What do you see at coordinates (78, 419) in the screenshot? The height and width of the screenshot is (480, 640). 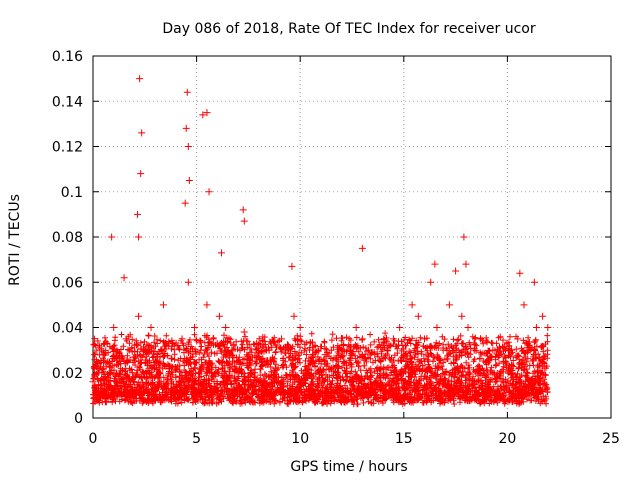 I see `y-tick-label: 0` at bounding box center [78, 419].